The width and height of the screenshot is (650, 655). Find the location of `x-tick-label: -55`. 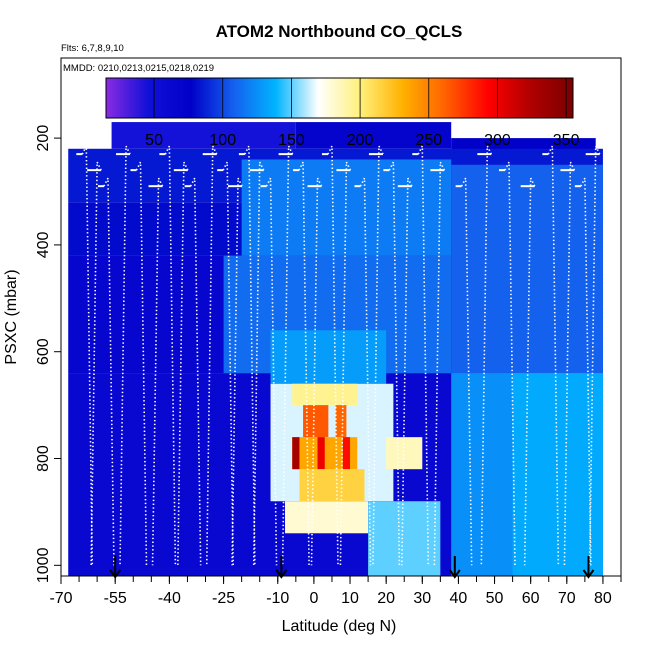

x-tick-label: -55 is located at coordinates (115, 598).